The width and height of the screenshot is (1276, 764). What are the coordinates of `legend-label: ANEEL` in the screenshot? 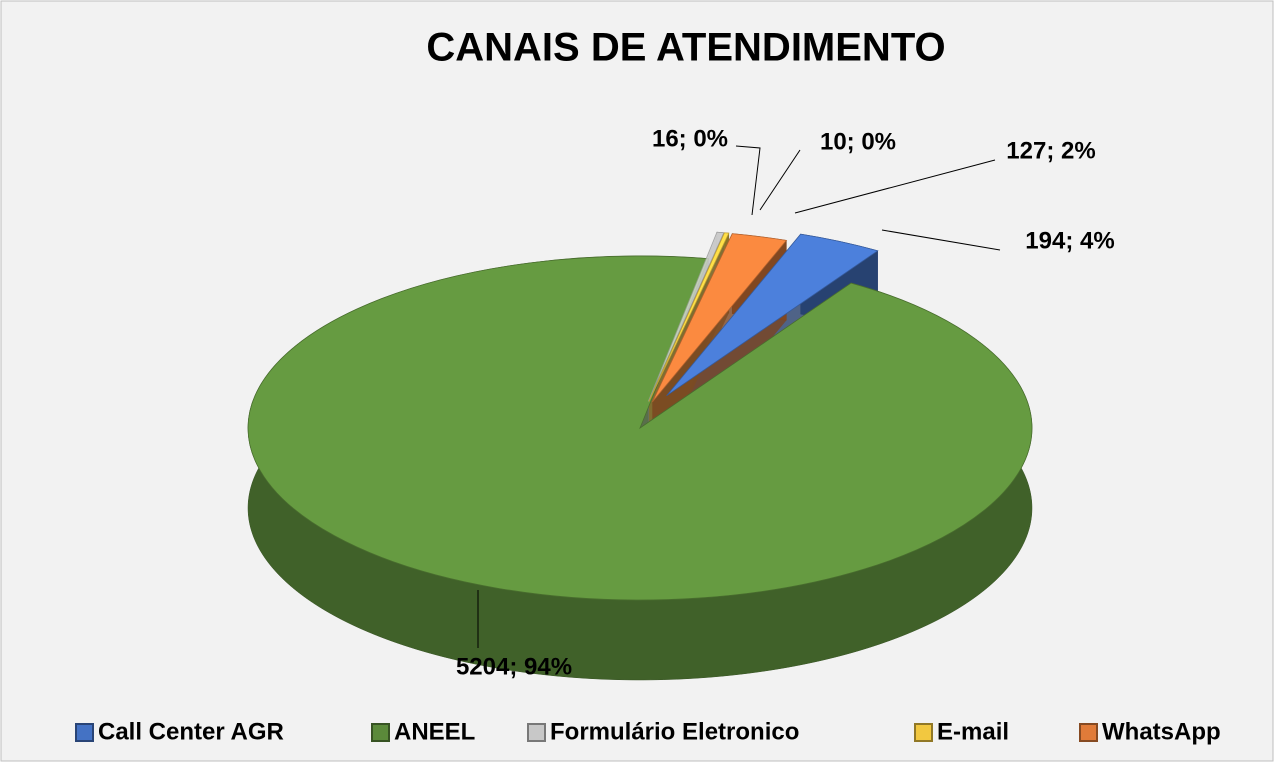 It's located at (434, 731).